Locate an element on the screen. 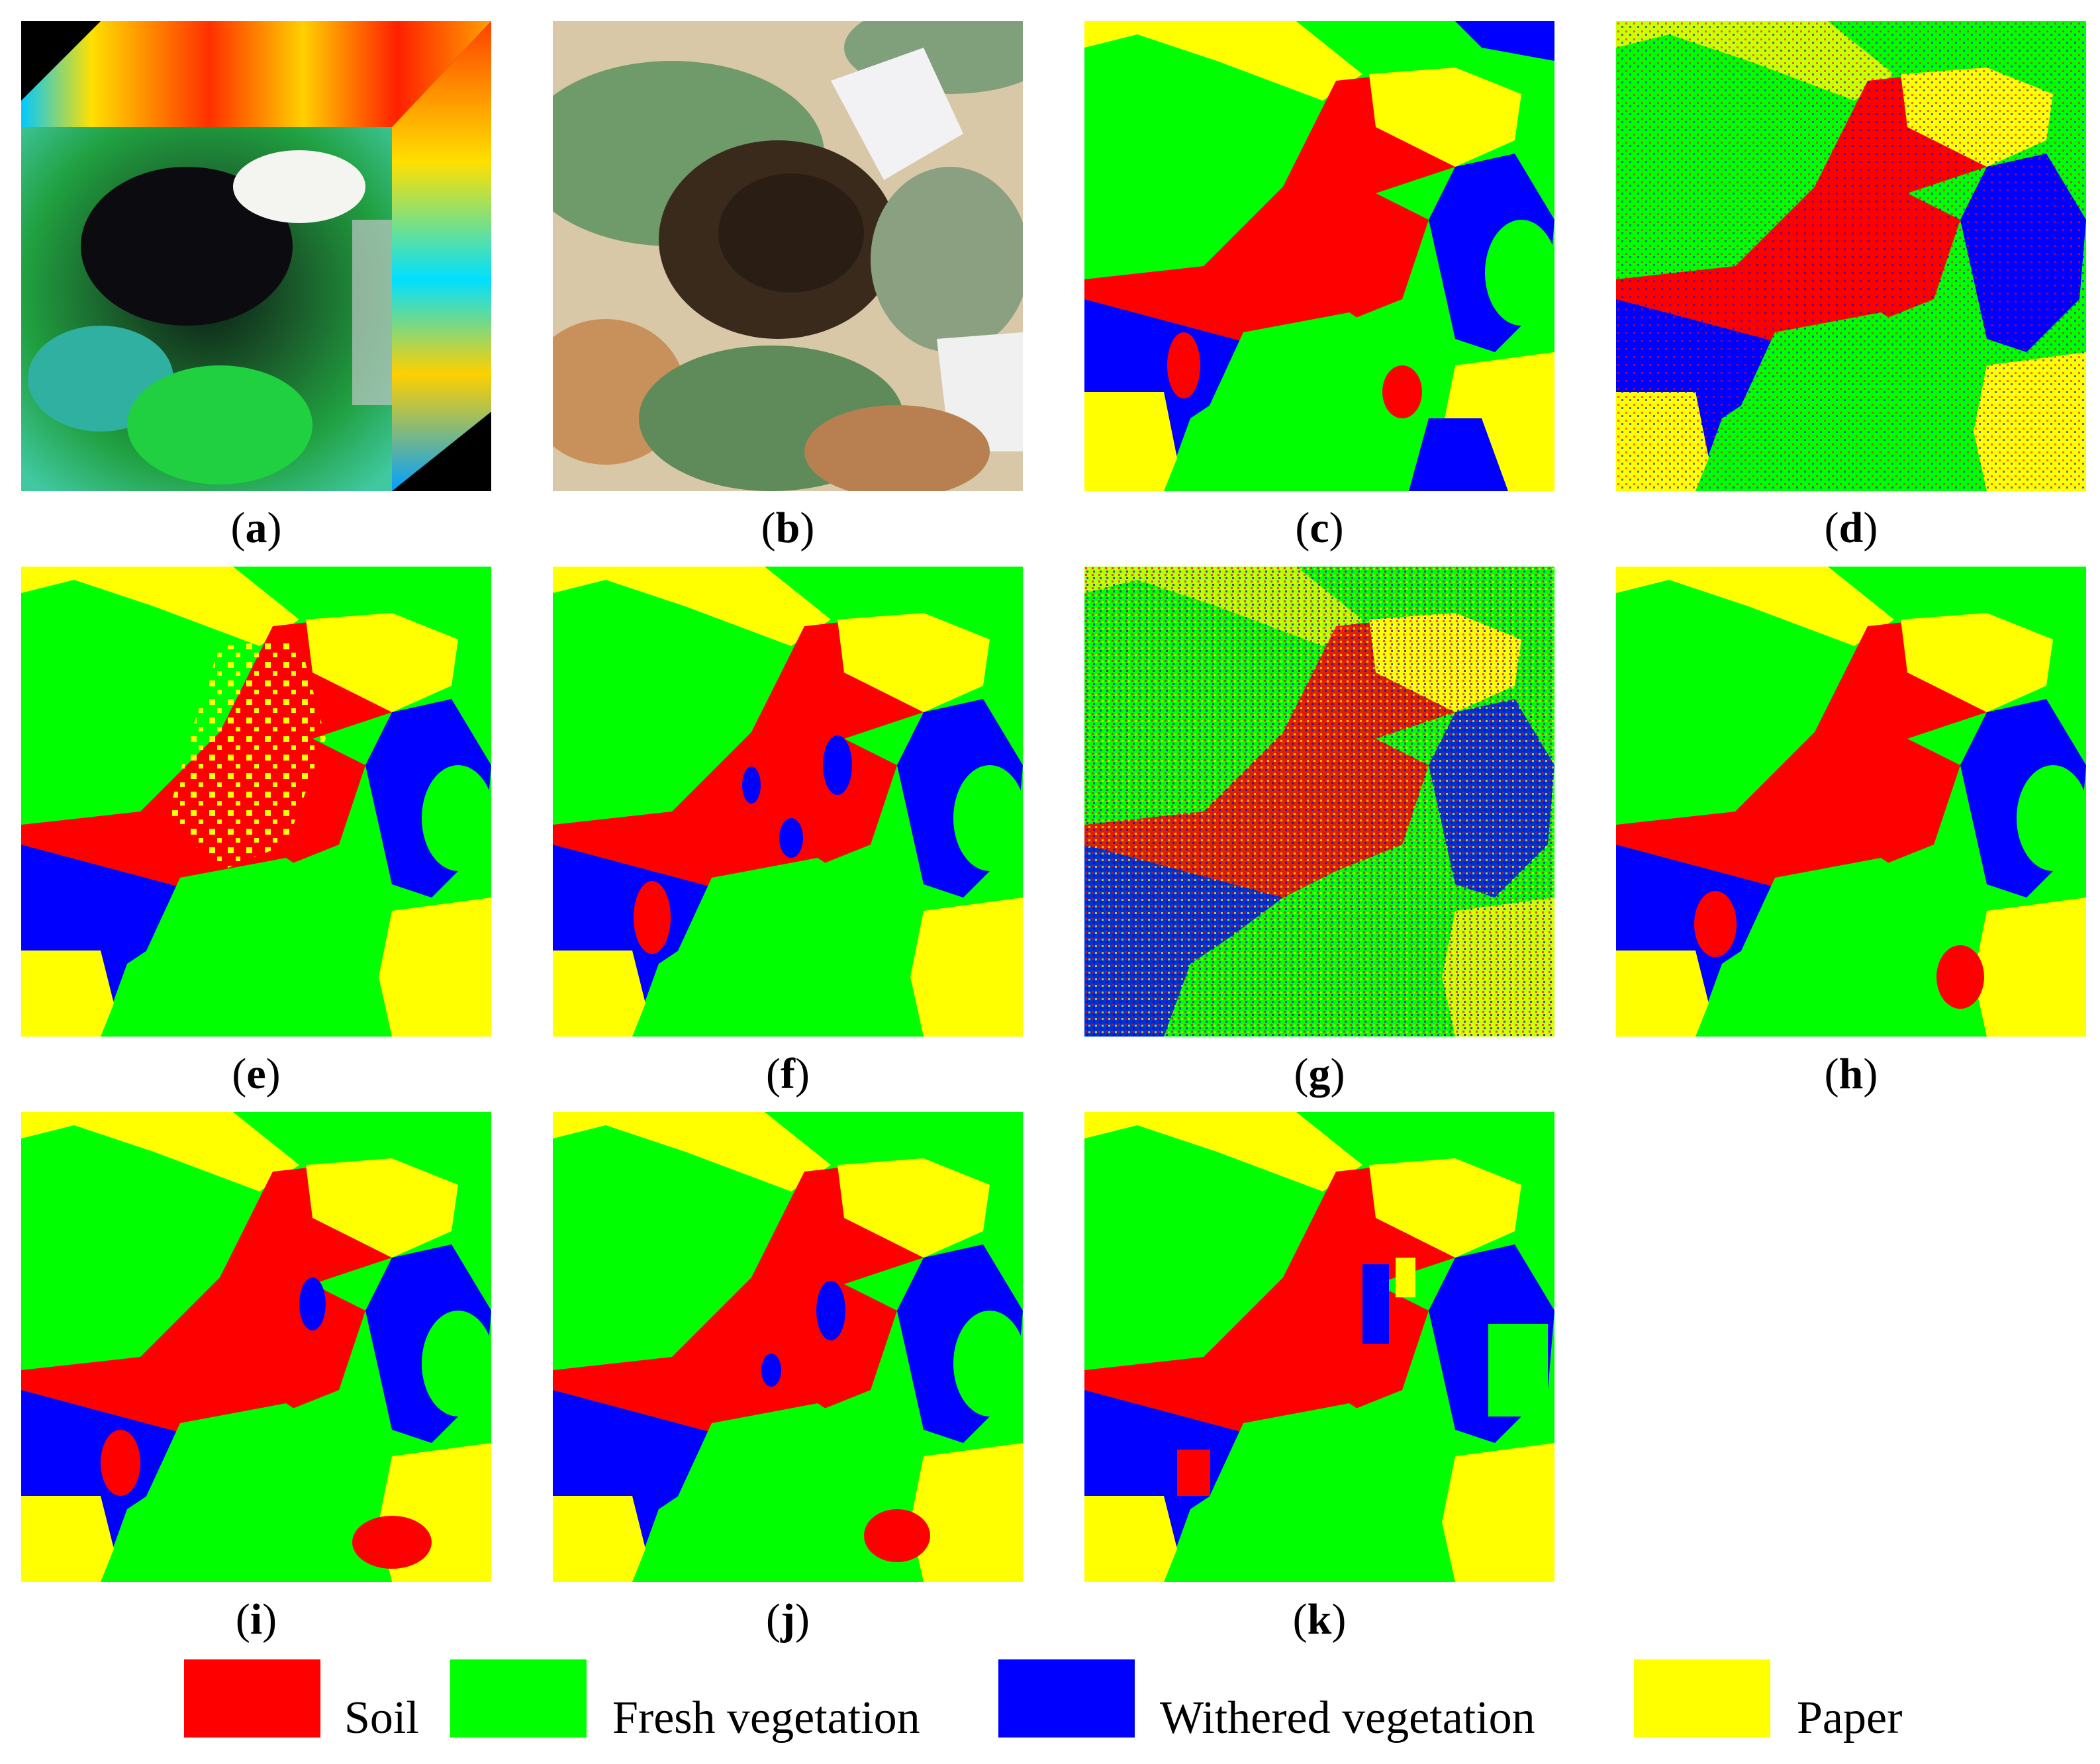 The height and width of the screenshot is (1764, 2100). segmentation-map-c is located at coordinates (1319, 256).